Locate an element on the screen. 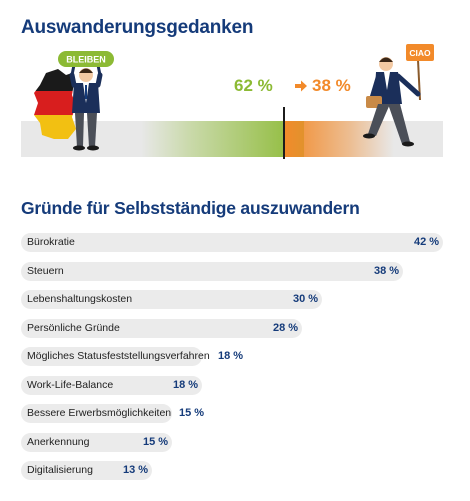  bar-category-label: Digitalisierung is located at coordinates (60, 470).